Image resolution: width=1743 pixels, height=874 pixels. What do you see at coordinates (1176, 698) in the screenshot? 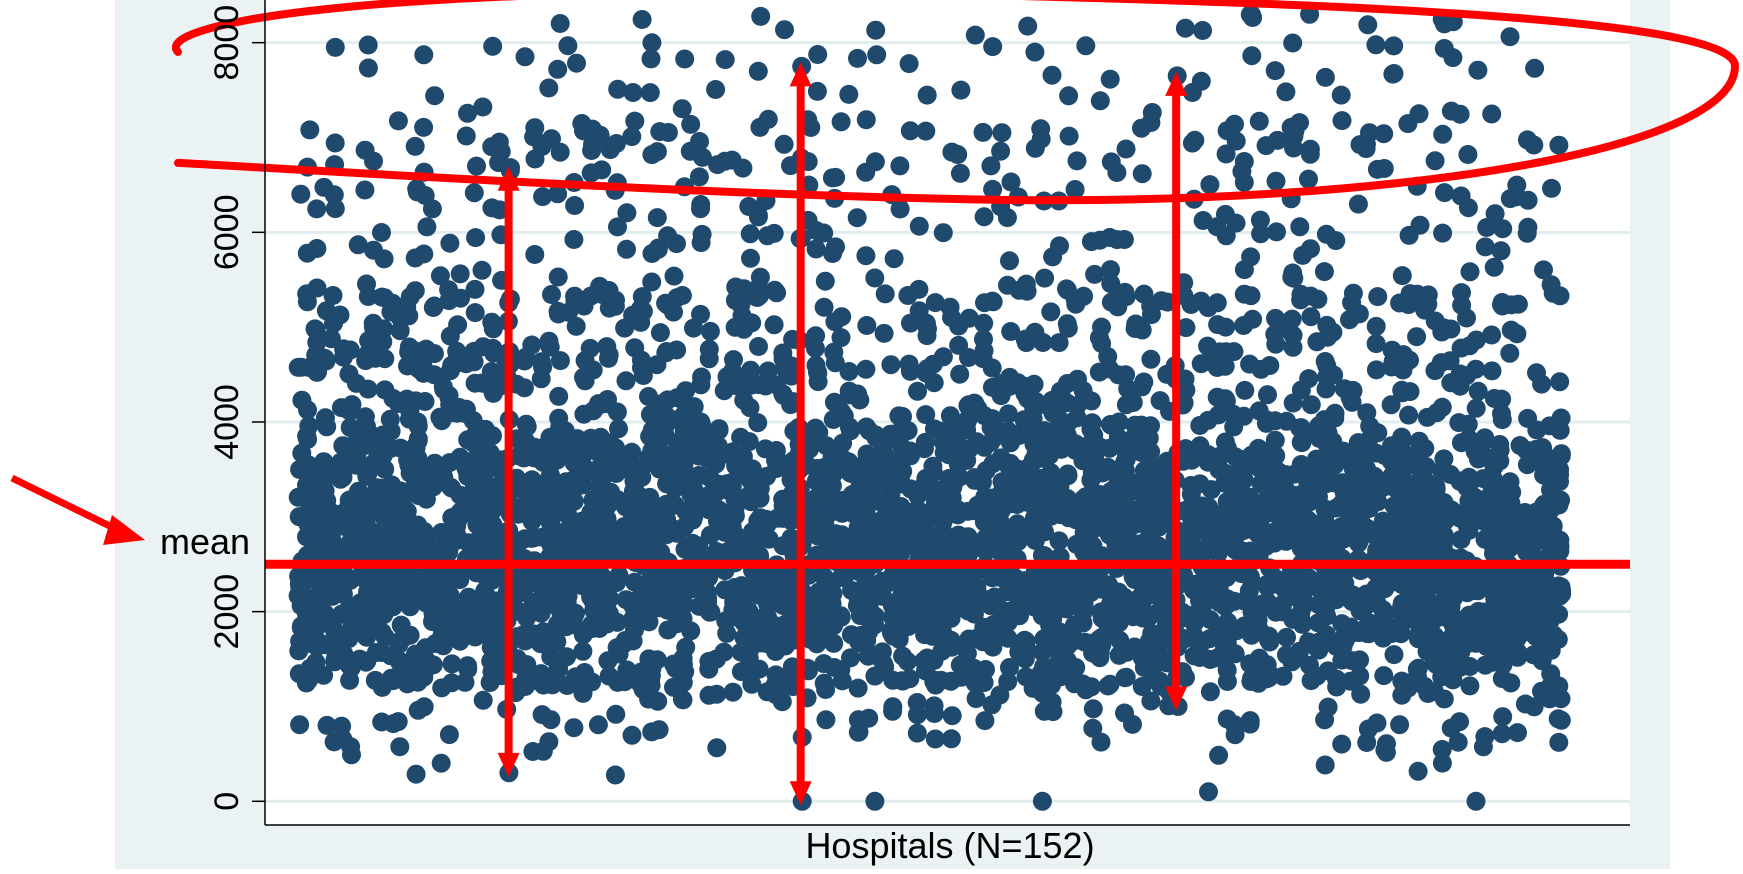
I see `range-arrowhead-bottom` at bounding box center [1176, 698].